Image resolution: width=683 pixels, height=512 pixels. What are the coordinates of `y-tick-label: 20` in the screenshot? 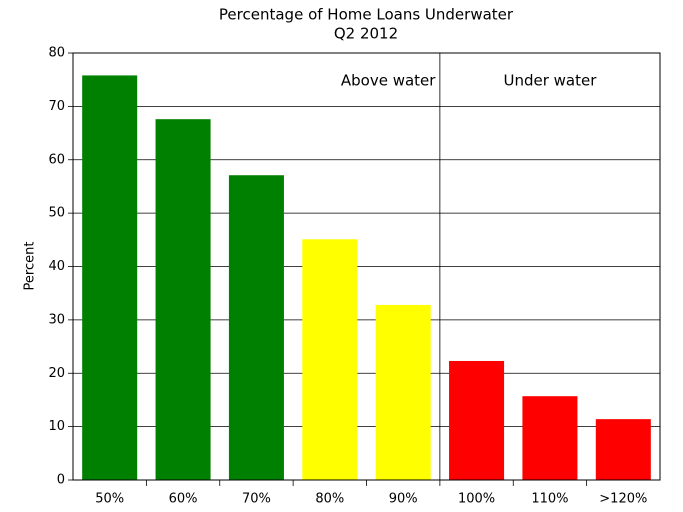 It's located at (56, 373).